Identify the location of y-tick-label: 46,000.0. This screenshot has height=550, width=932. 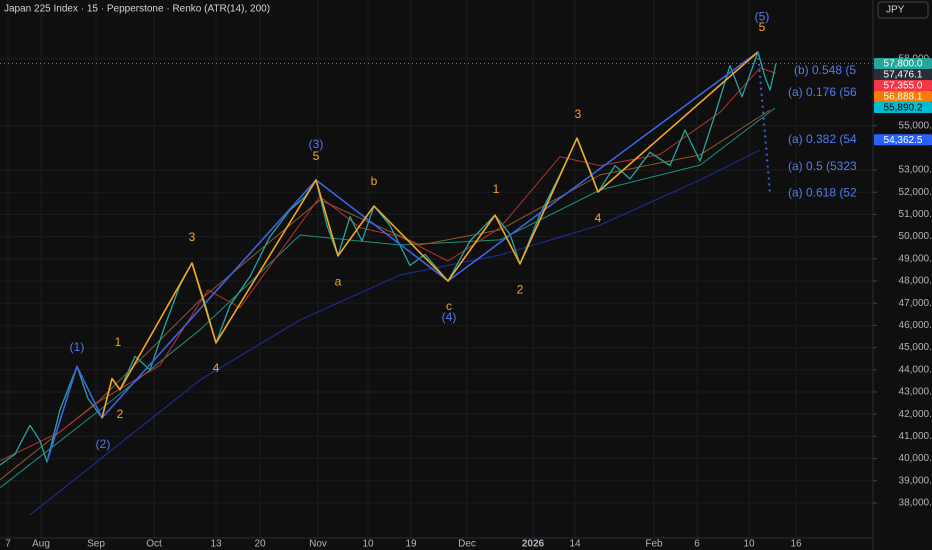
(915, 325).